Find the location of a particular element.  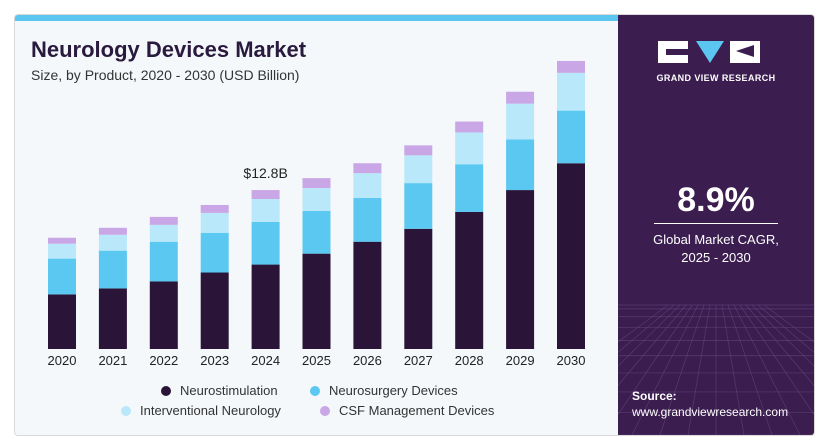

accent-top-bar is located at coordinates (316, 18).